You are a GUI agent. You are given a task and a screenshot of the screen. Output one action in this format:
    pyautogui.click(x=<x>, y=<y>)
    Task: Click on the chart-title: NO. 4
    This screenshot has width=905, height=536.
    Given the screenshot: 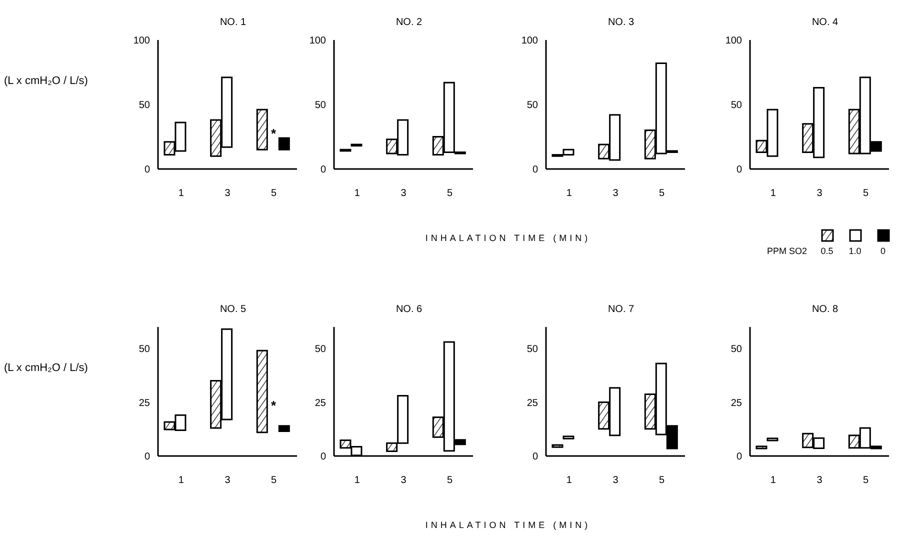 What is the action you would take?
    pyautogui.click(x=825, y=22)
    